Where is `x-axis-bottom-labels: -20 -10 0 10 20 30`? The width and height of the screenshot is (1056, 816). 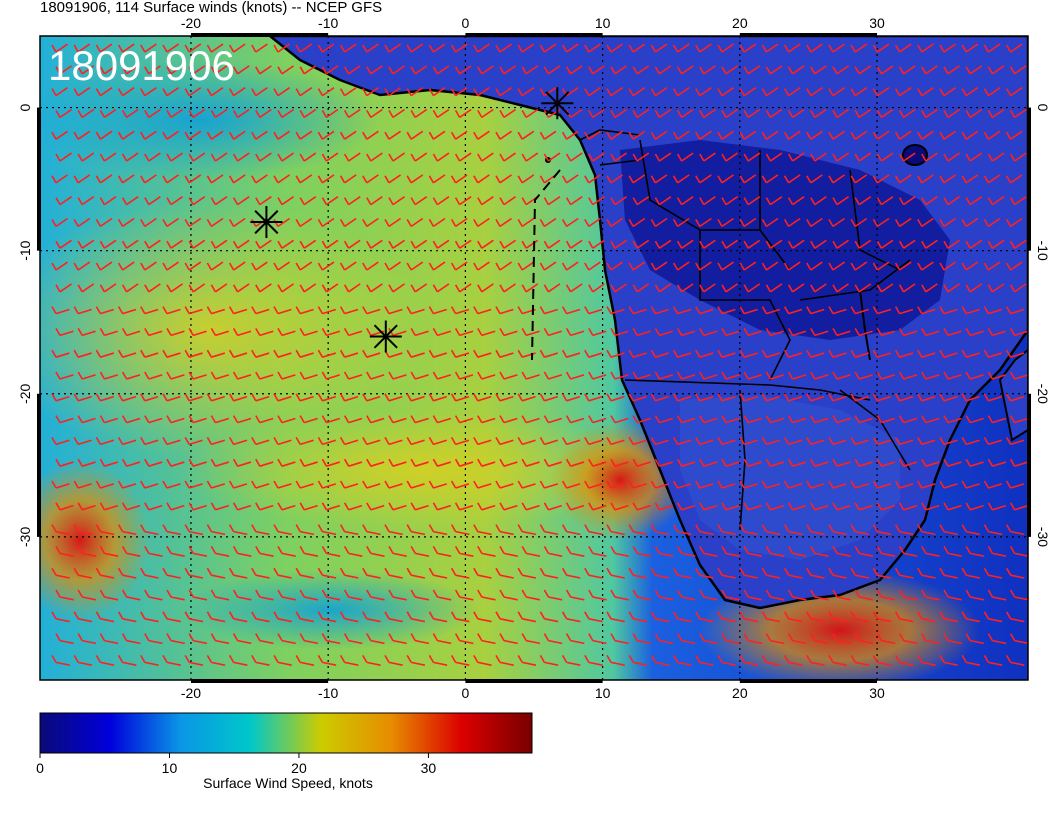
x-axis-bottom-labels: -20 -10 0 10 20 30 is located at coordinates (533, 693).